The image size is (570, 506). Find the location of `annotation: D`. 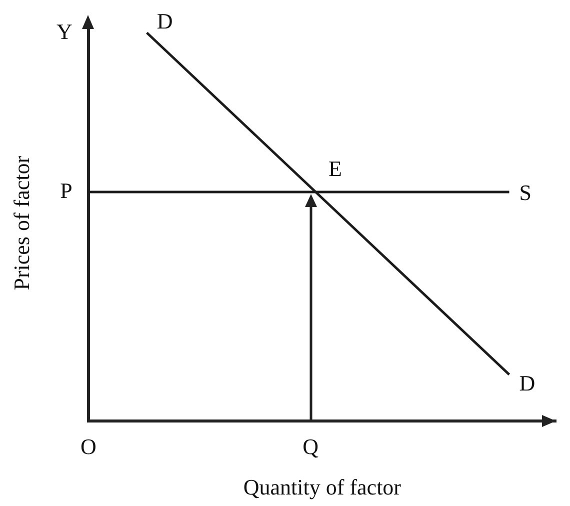

annotation: D is located at coordinates (164, 21).